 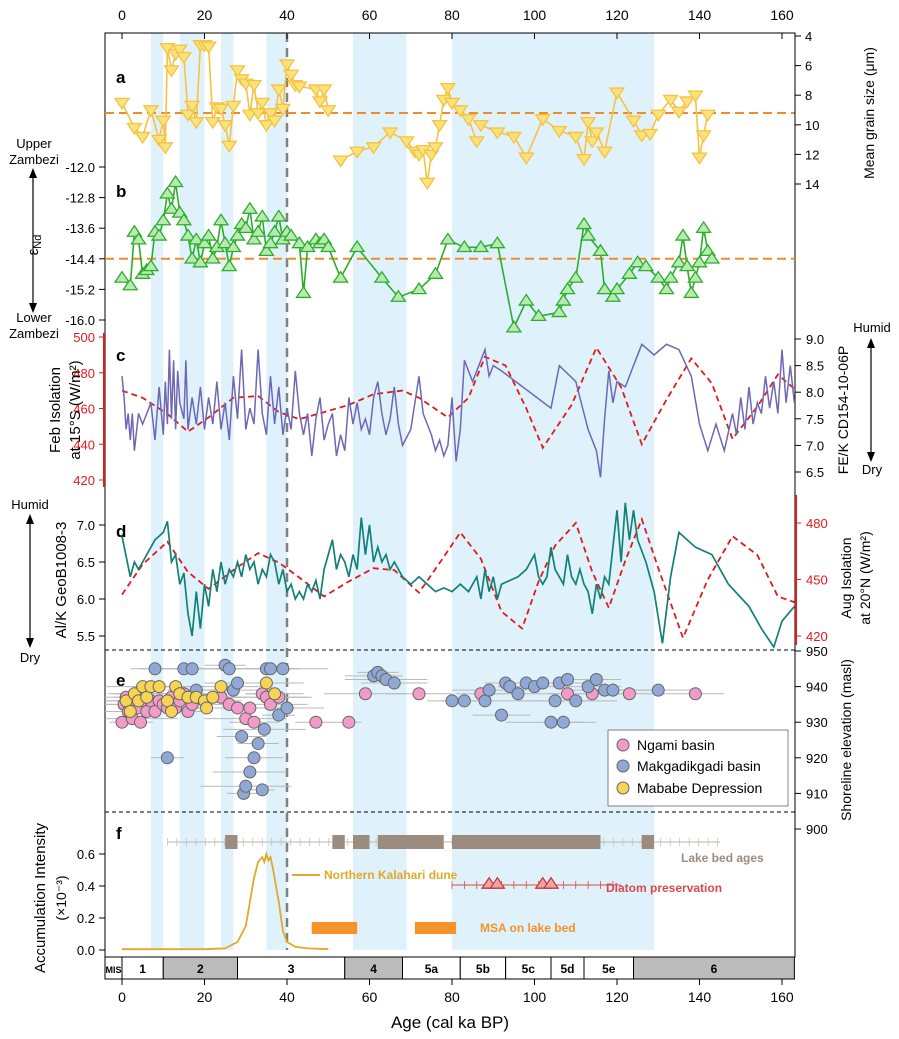 What do you see at coordinates (846, 740) in the screenshot?
I see `e-axis-title: Shoreline elevation (masl)` at bounding box center [846, 740].